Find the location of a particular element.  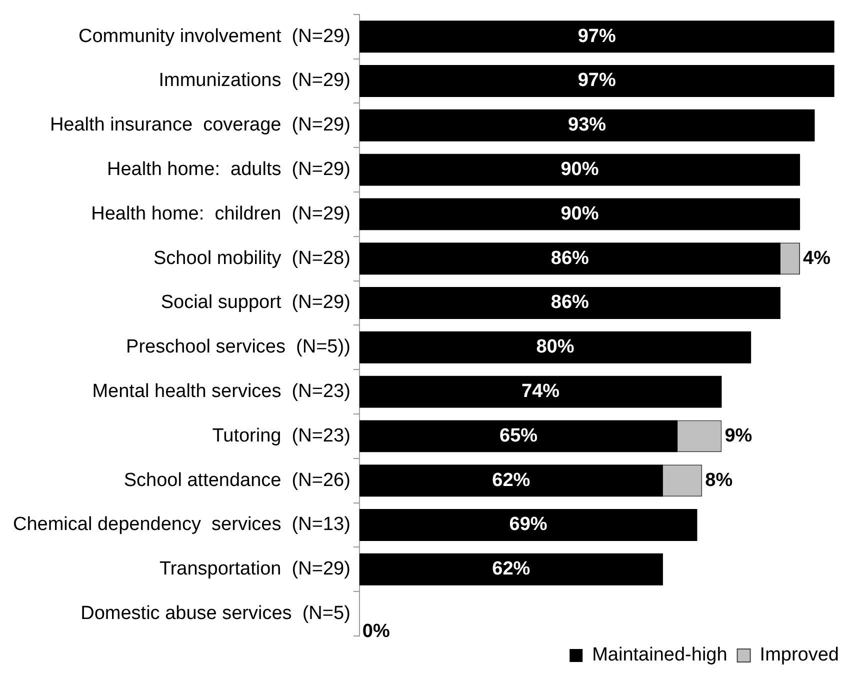

y-tick-label: Transportation (N=29) is located at coordinates (254, 569).